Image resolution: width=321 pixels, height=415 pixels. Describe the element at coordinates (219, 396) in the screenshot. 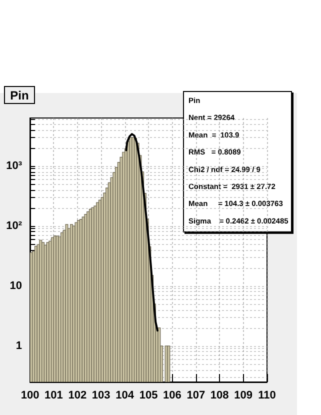

I see `x-tick-label: 108` at that location.